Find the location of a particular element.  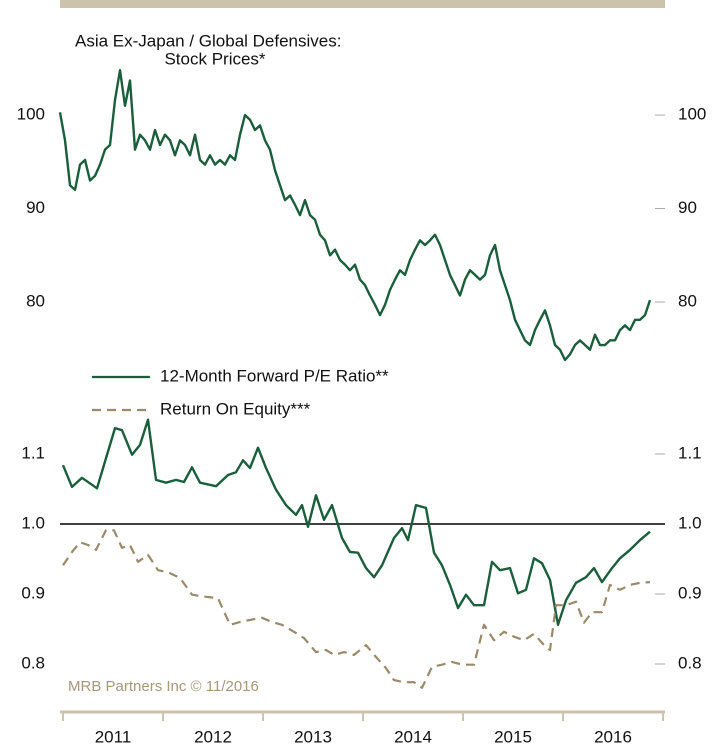

y2-tick-label: 80 is located at coordinates (687, 301).